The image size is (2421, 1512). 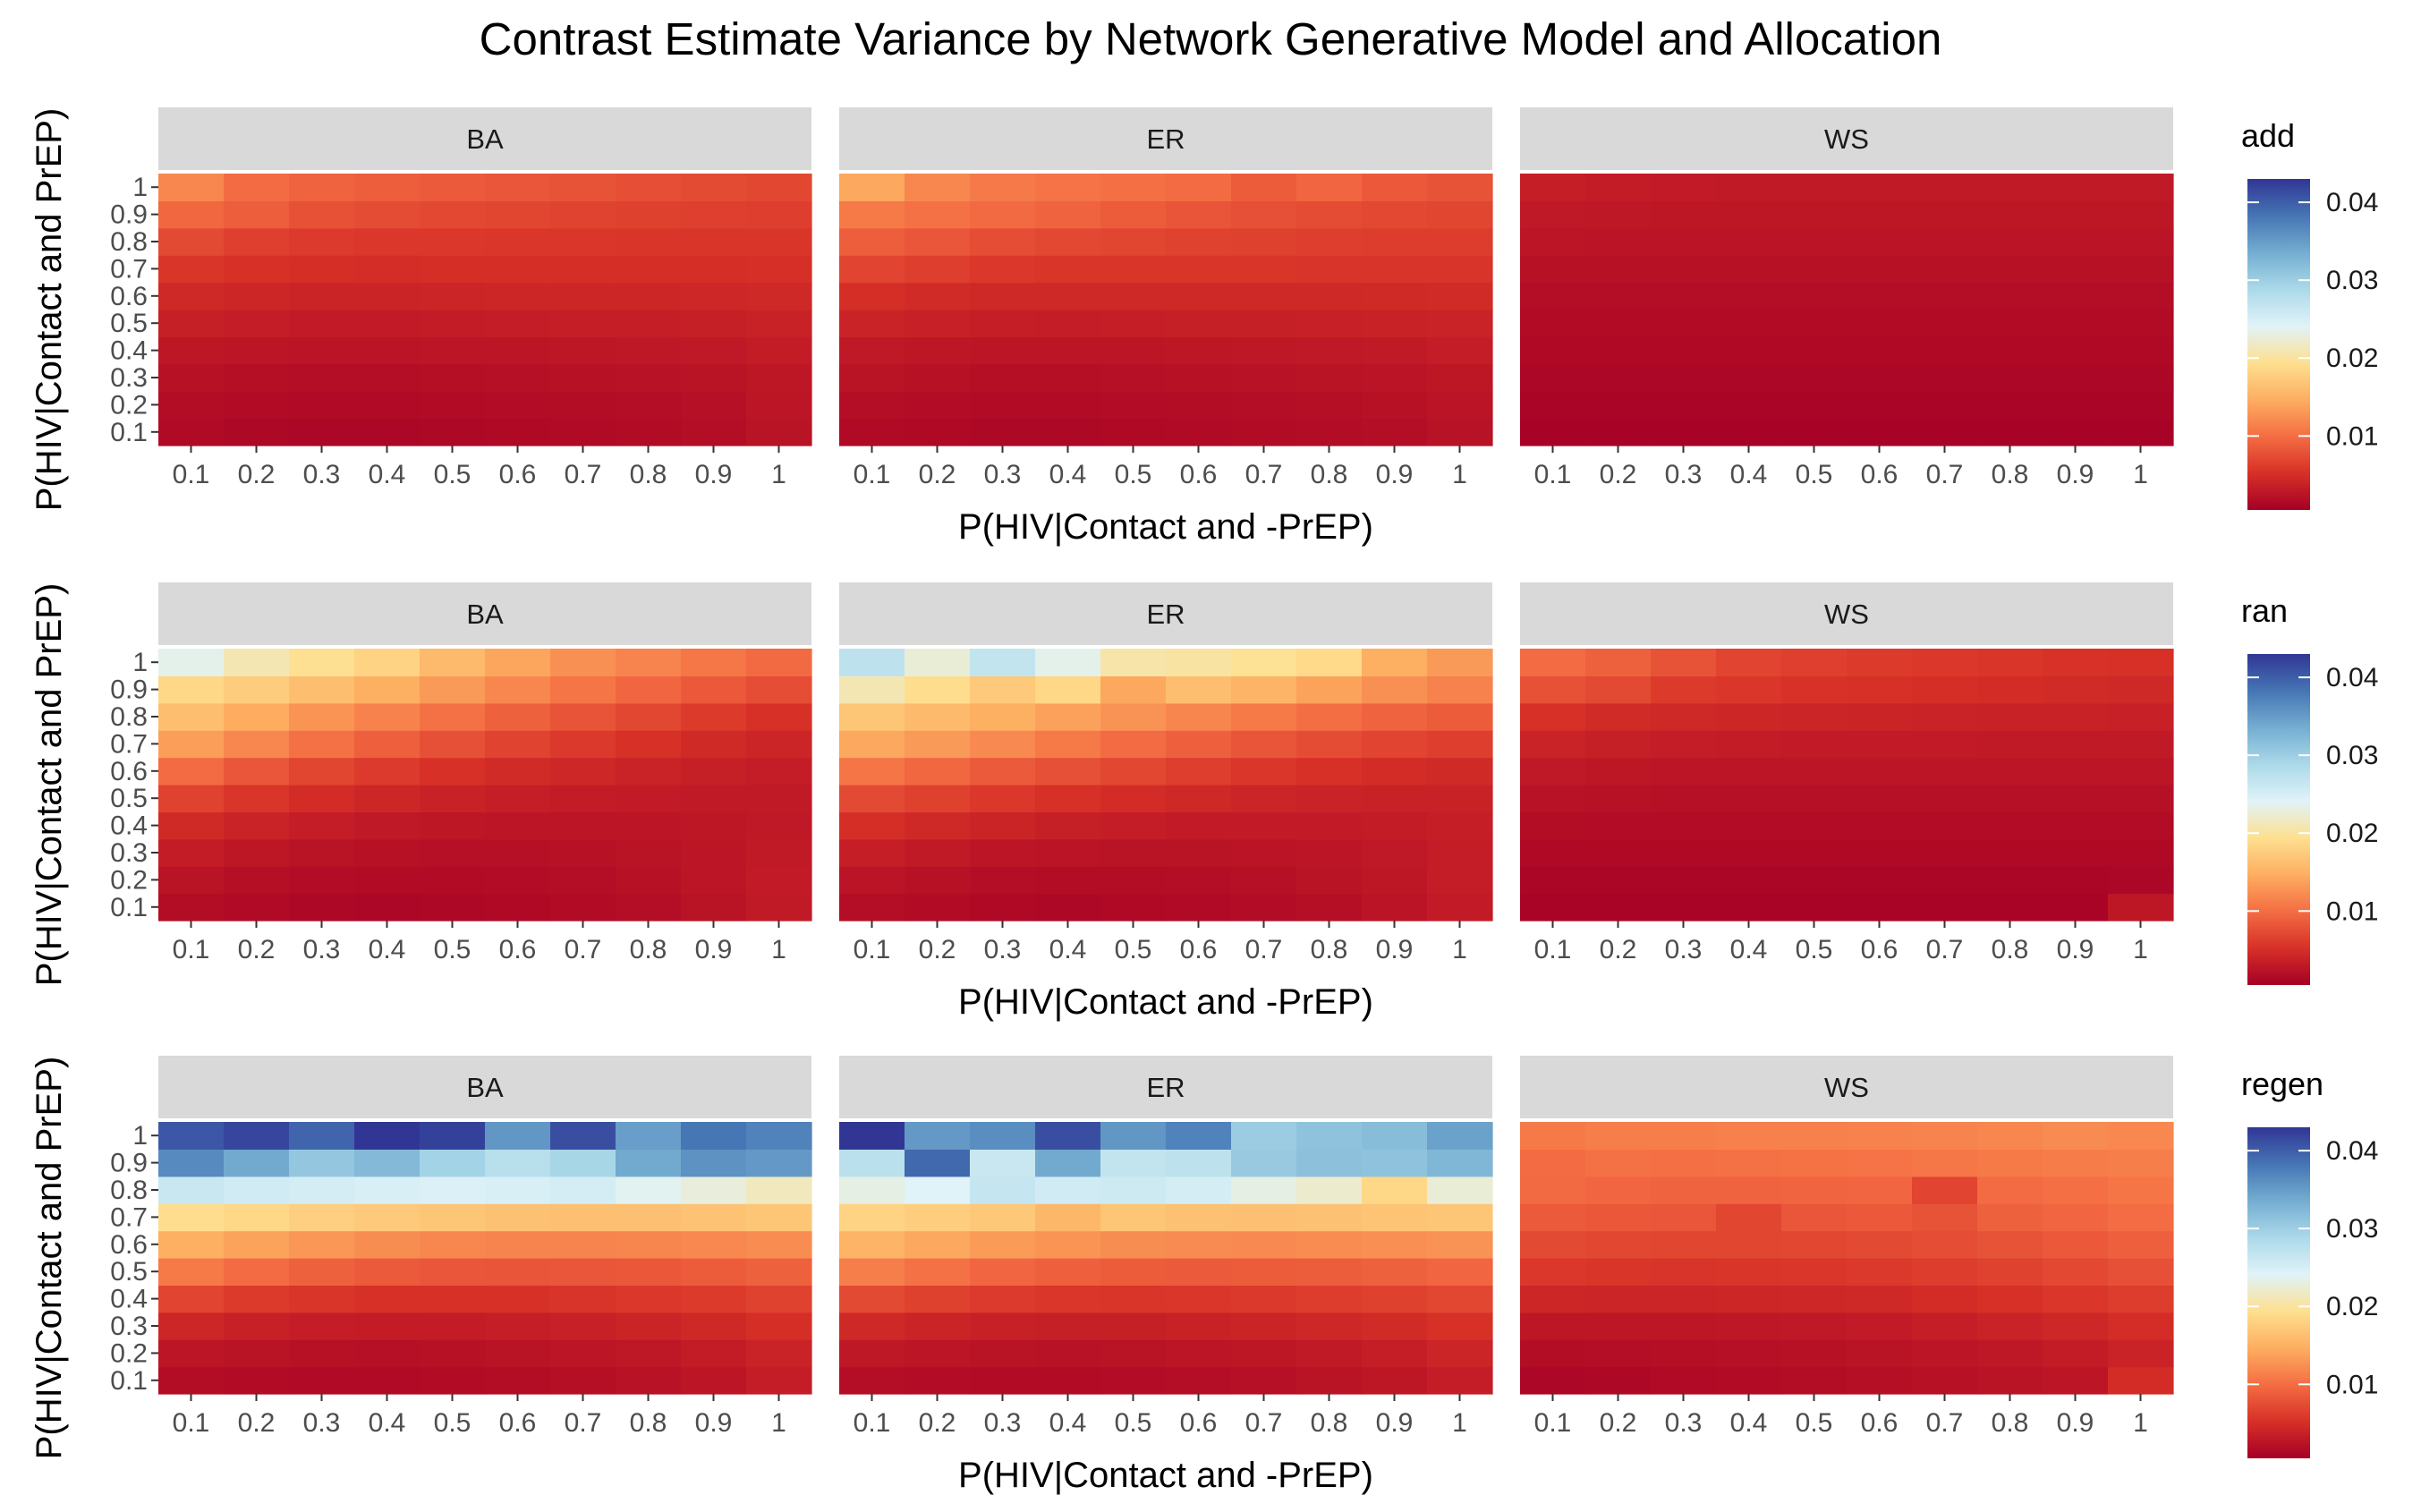 What do you see at coordinates (1165, 139) in the screenshot?
I see `facet-label: ER` at bounding box center [1165, 139].